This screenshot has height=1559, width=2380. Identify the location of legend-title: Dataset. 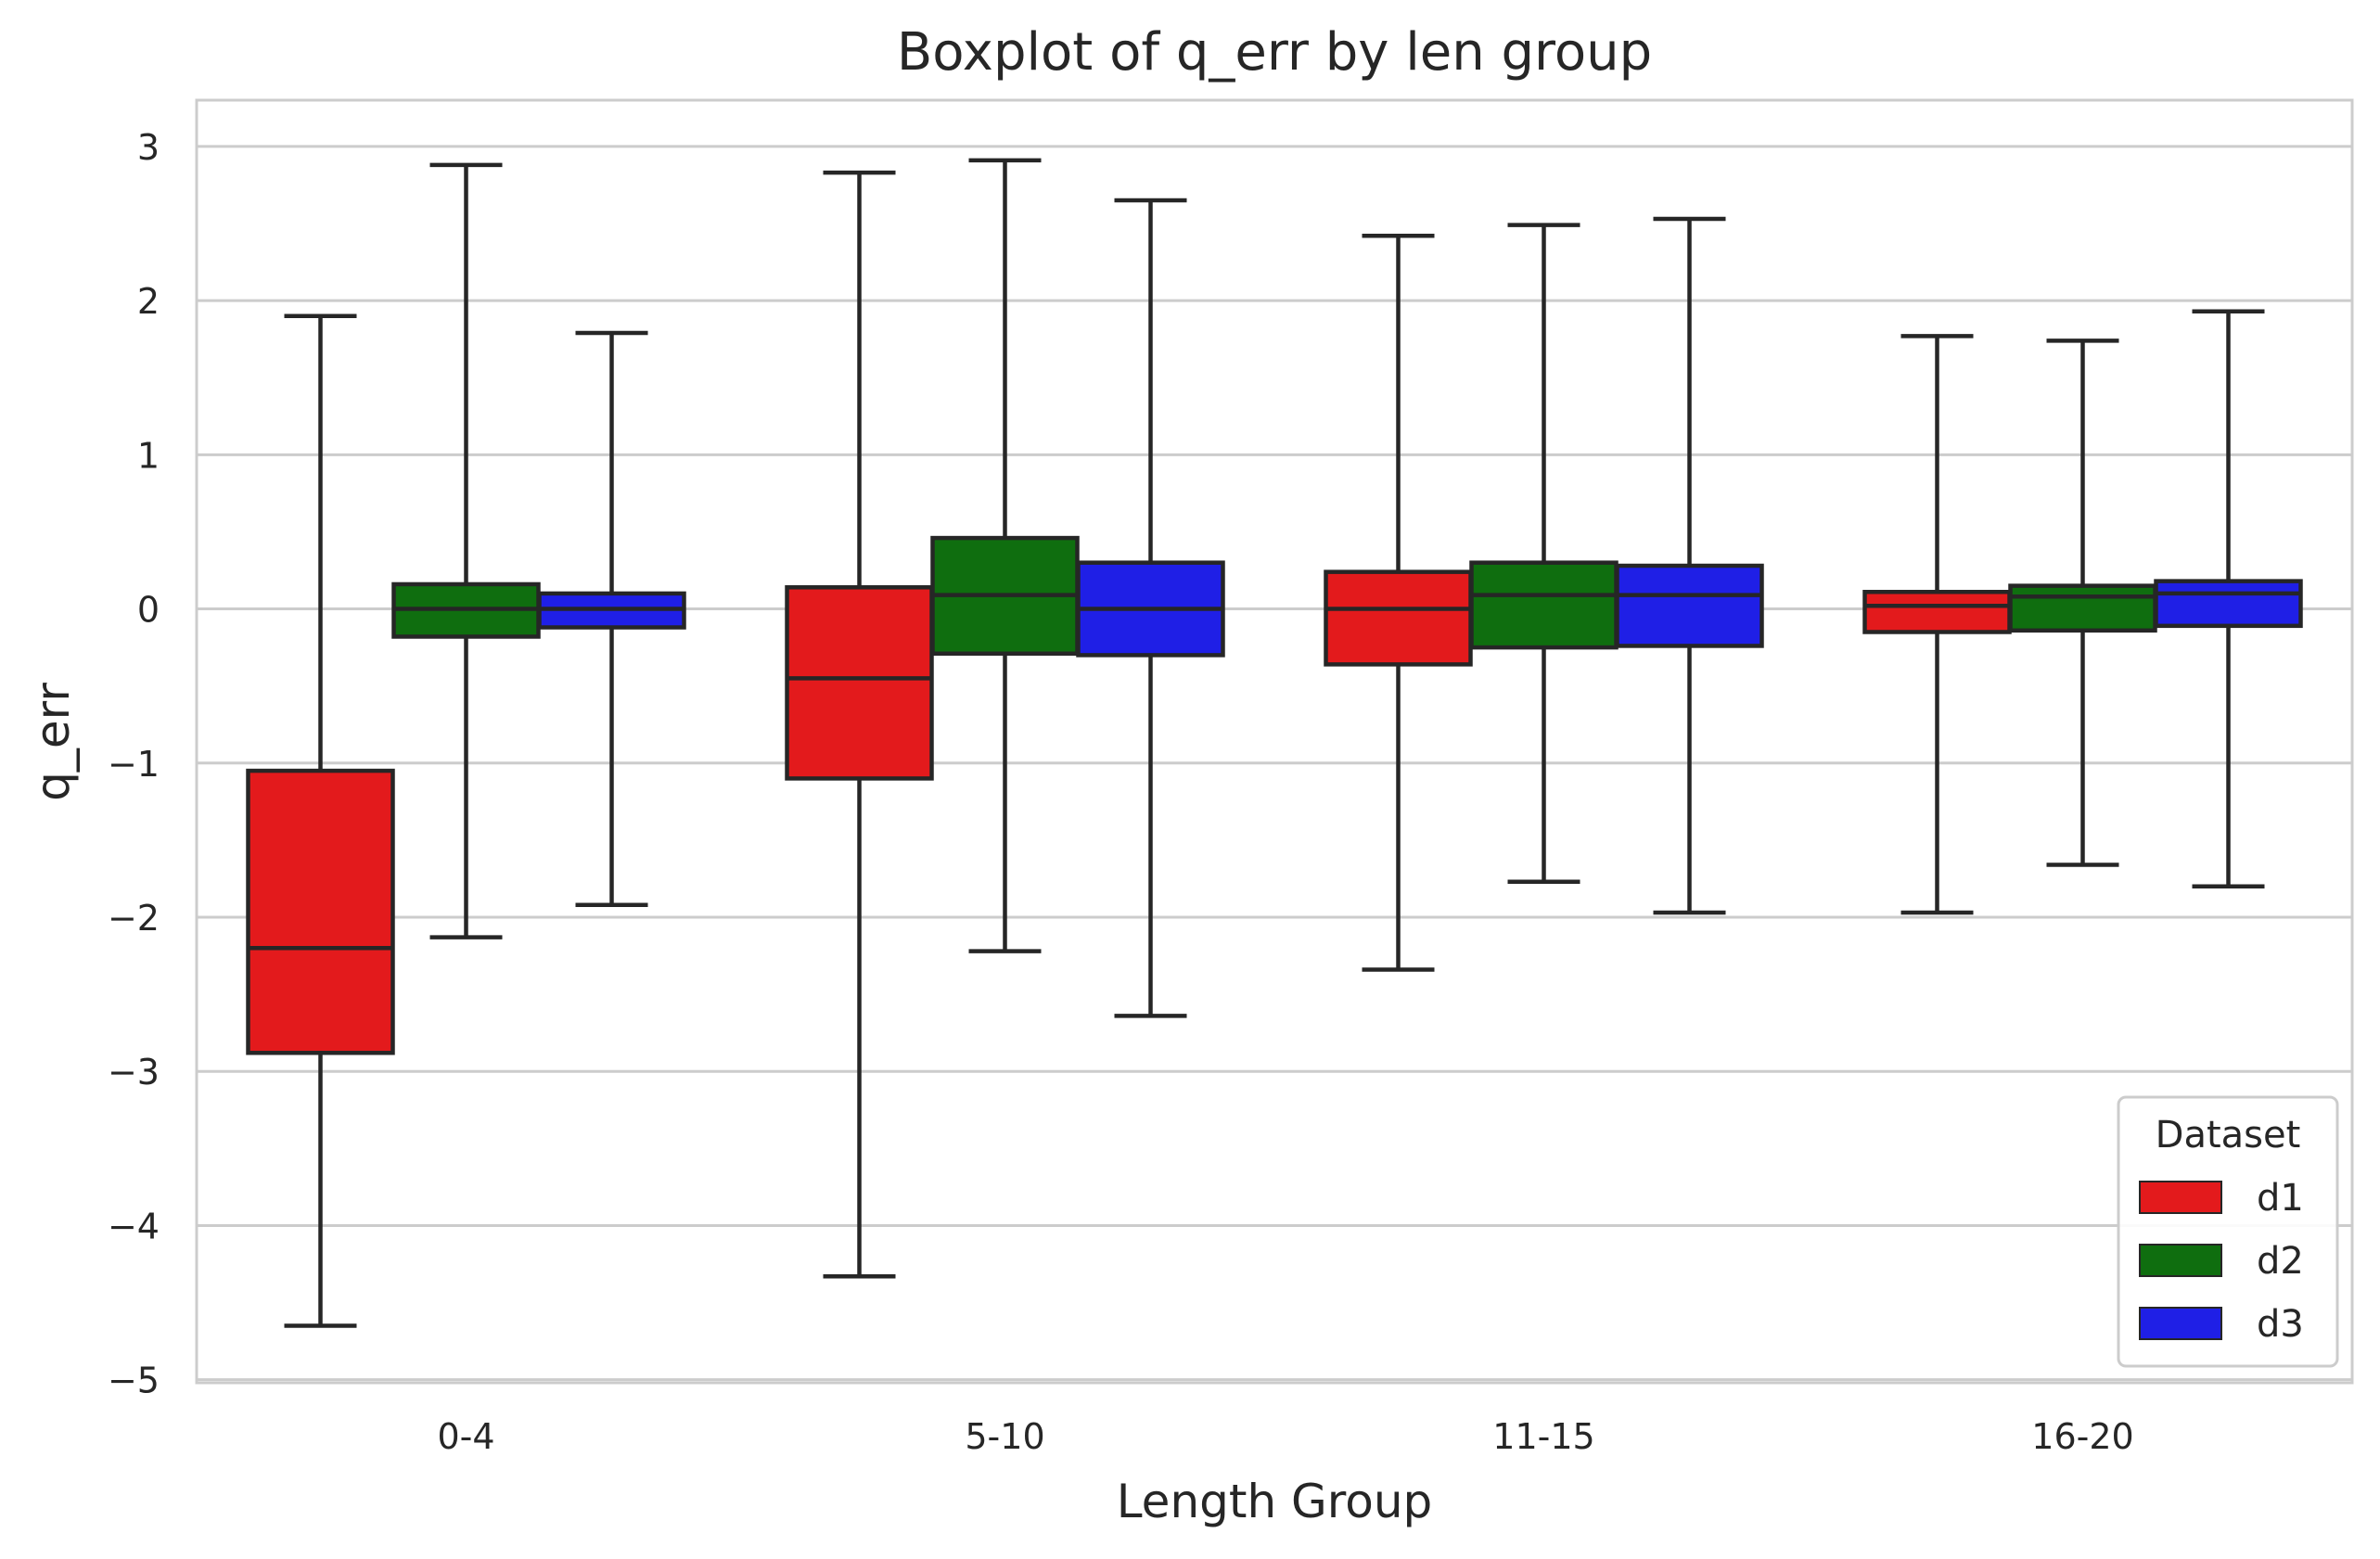
(2228, 1135).